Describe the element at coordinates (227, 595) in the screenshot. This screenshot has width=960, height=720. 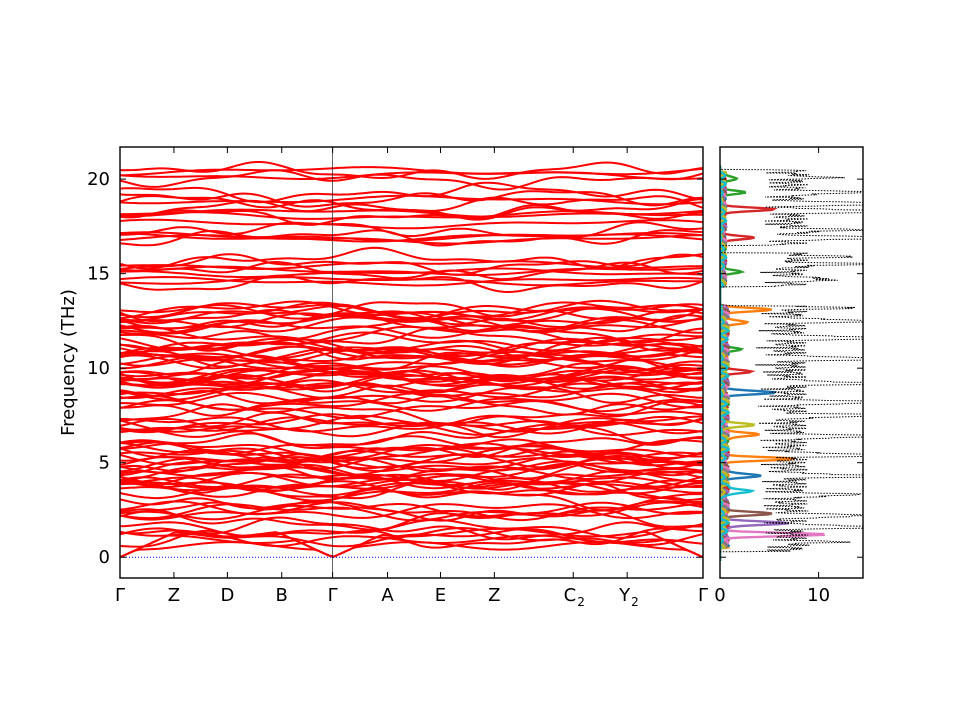
I see `x-tick-label: D` at that location.